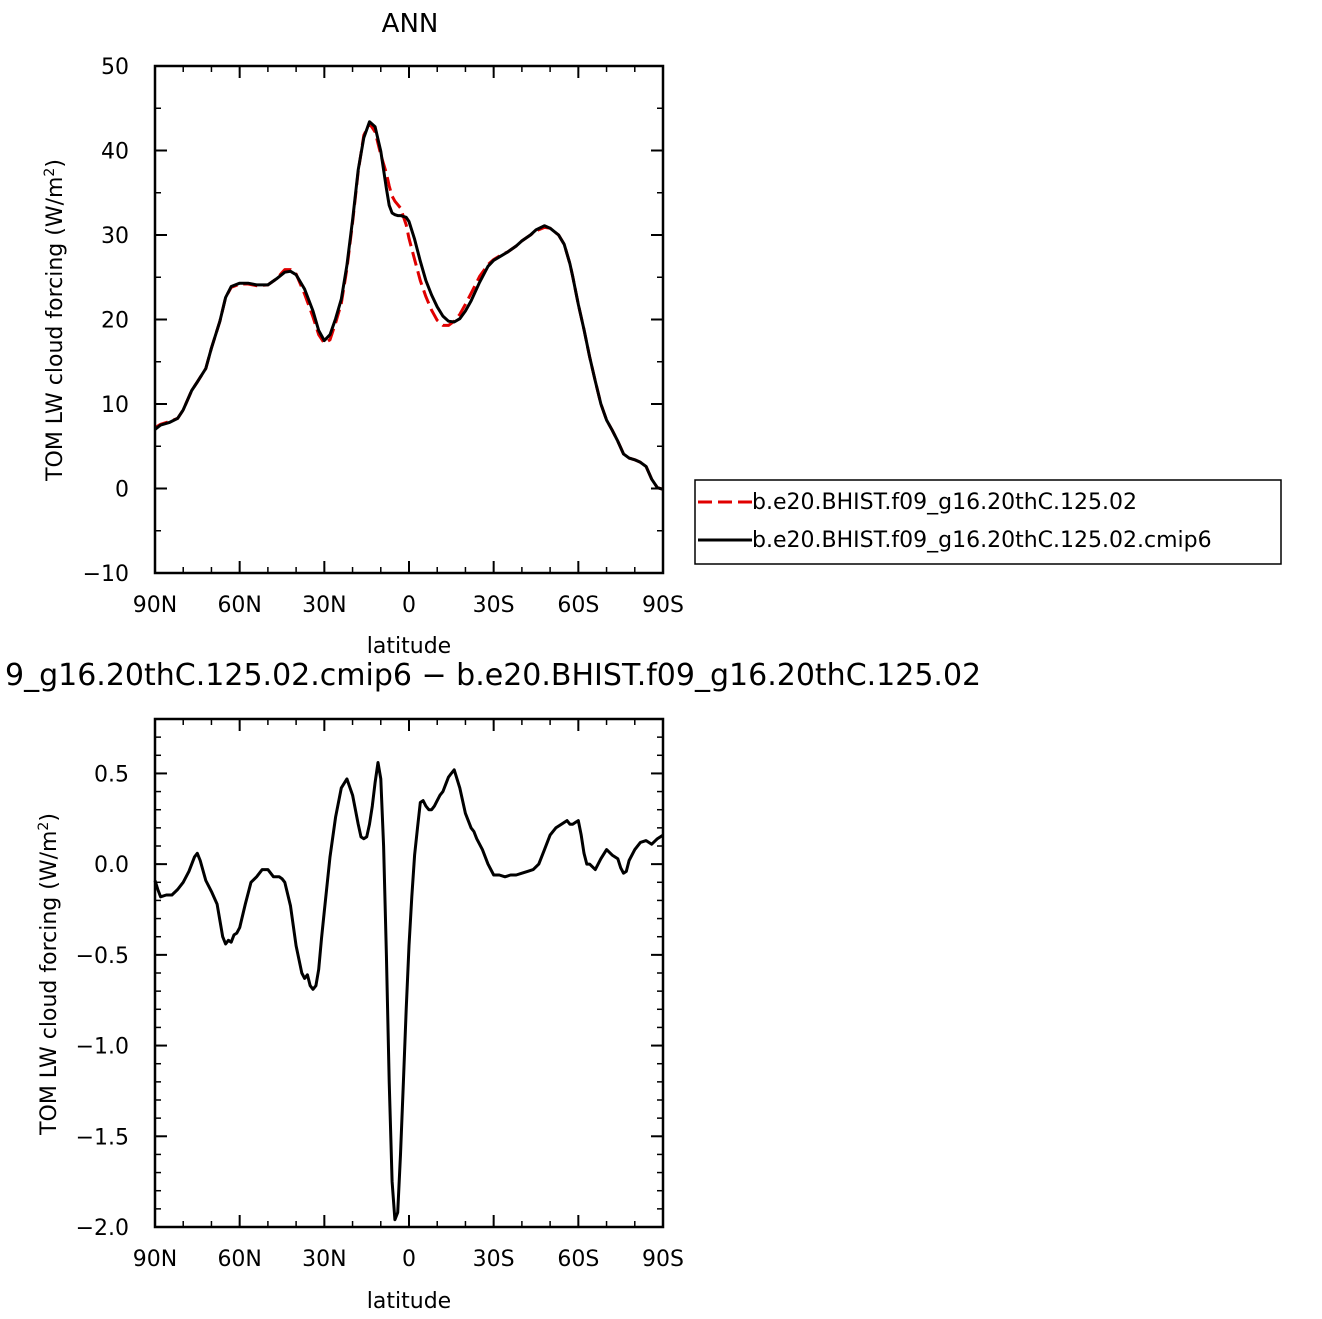  Describe the element at coordinates (115, 152) in the screenshot. I see `y-tick-label: 40` at that location.